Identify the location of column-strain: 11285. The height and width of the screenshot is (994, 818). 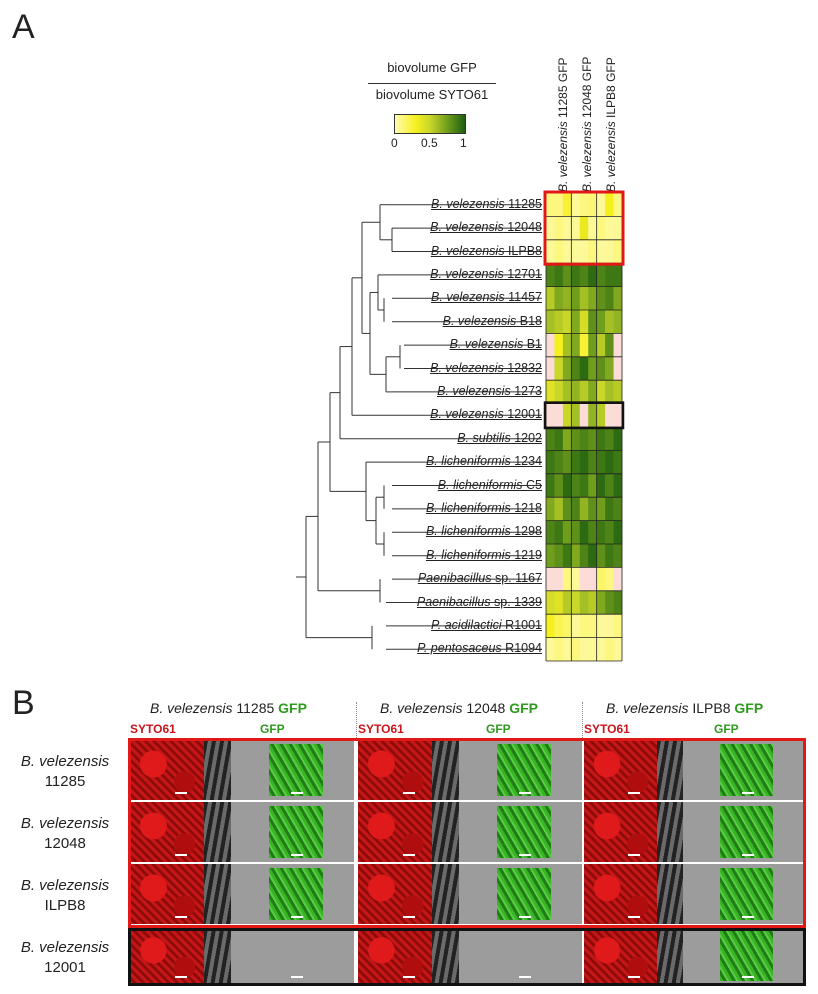
(255, 708).